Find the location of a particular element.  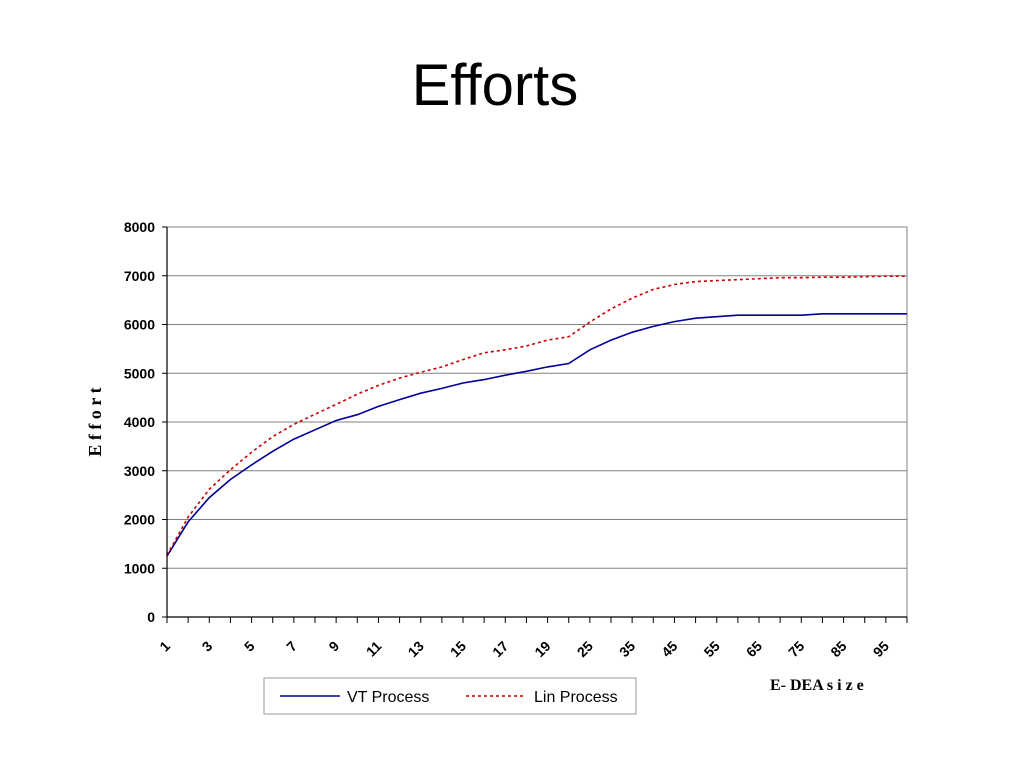

x-tick-label: 7 is located at coordinates (291, 646).